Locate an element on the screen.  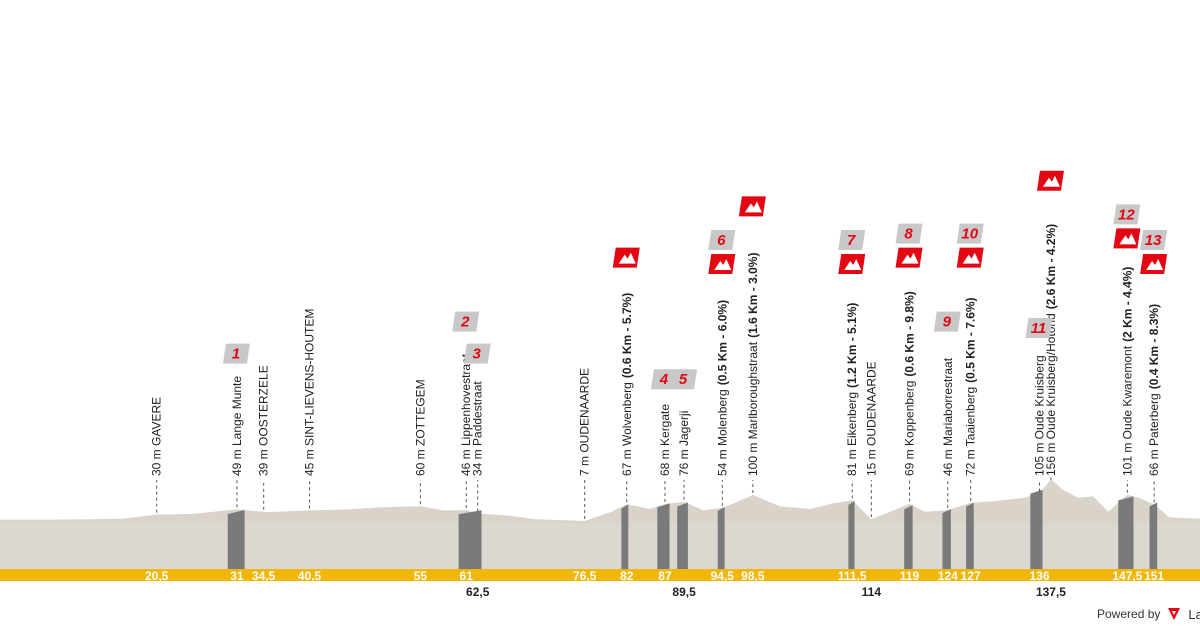
sector-number-marker: 9 is located at coordinates (947, 321).